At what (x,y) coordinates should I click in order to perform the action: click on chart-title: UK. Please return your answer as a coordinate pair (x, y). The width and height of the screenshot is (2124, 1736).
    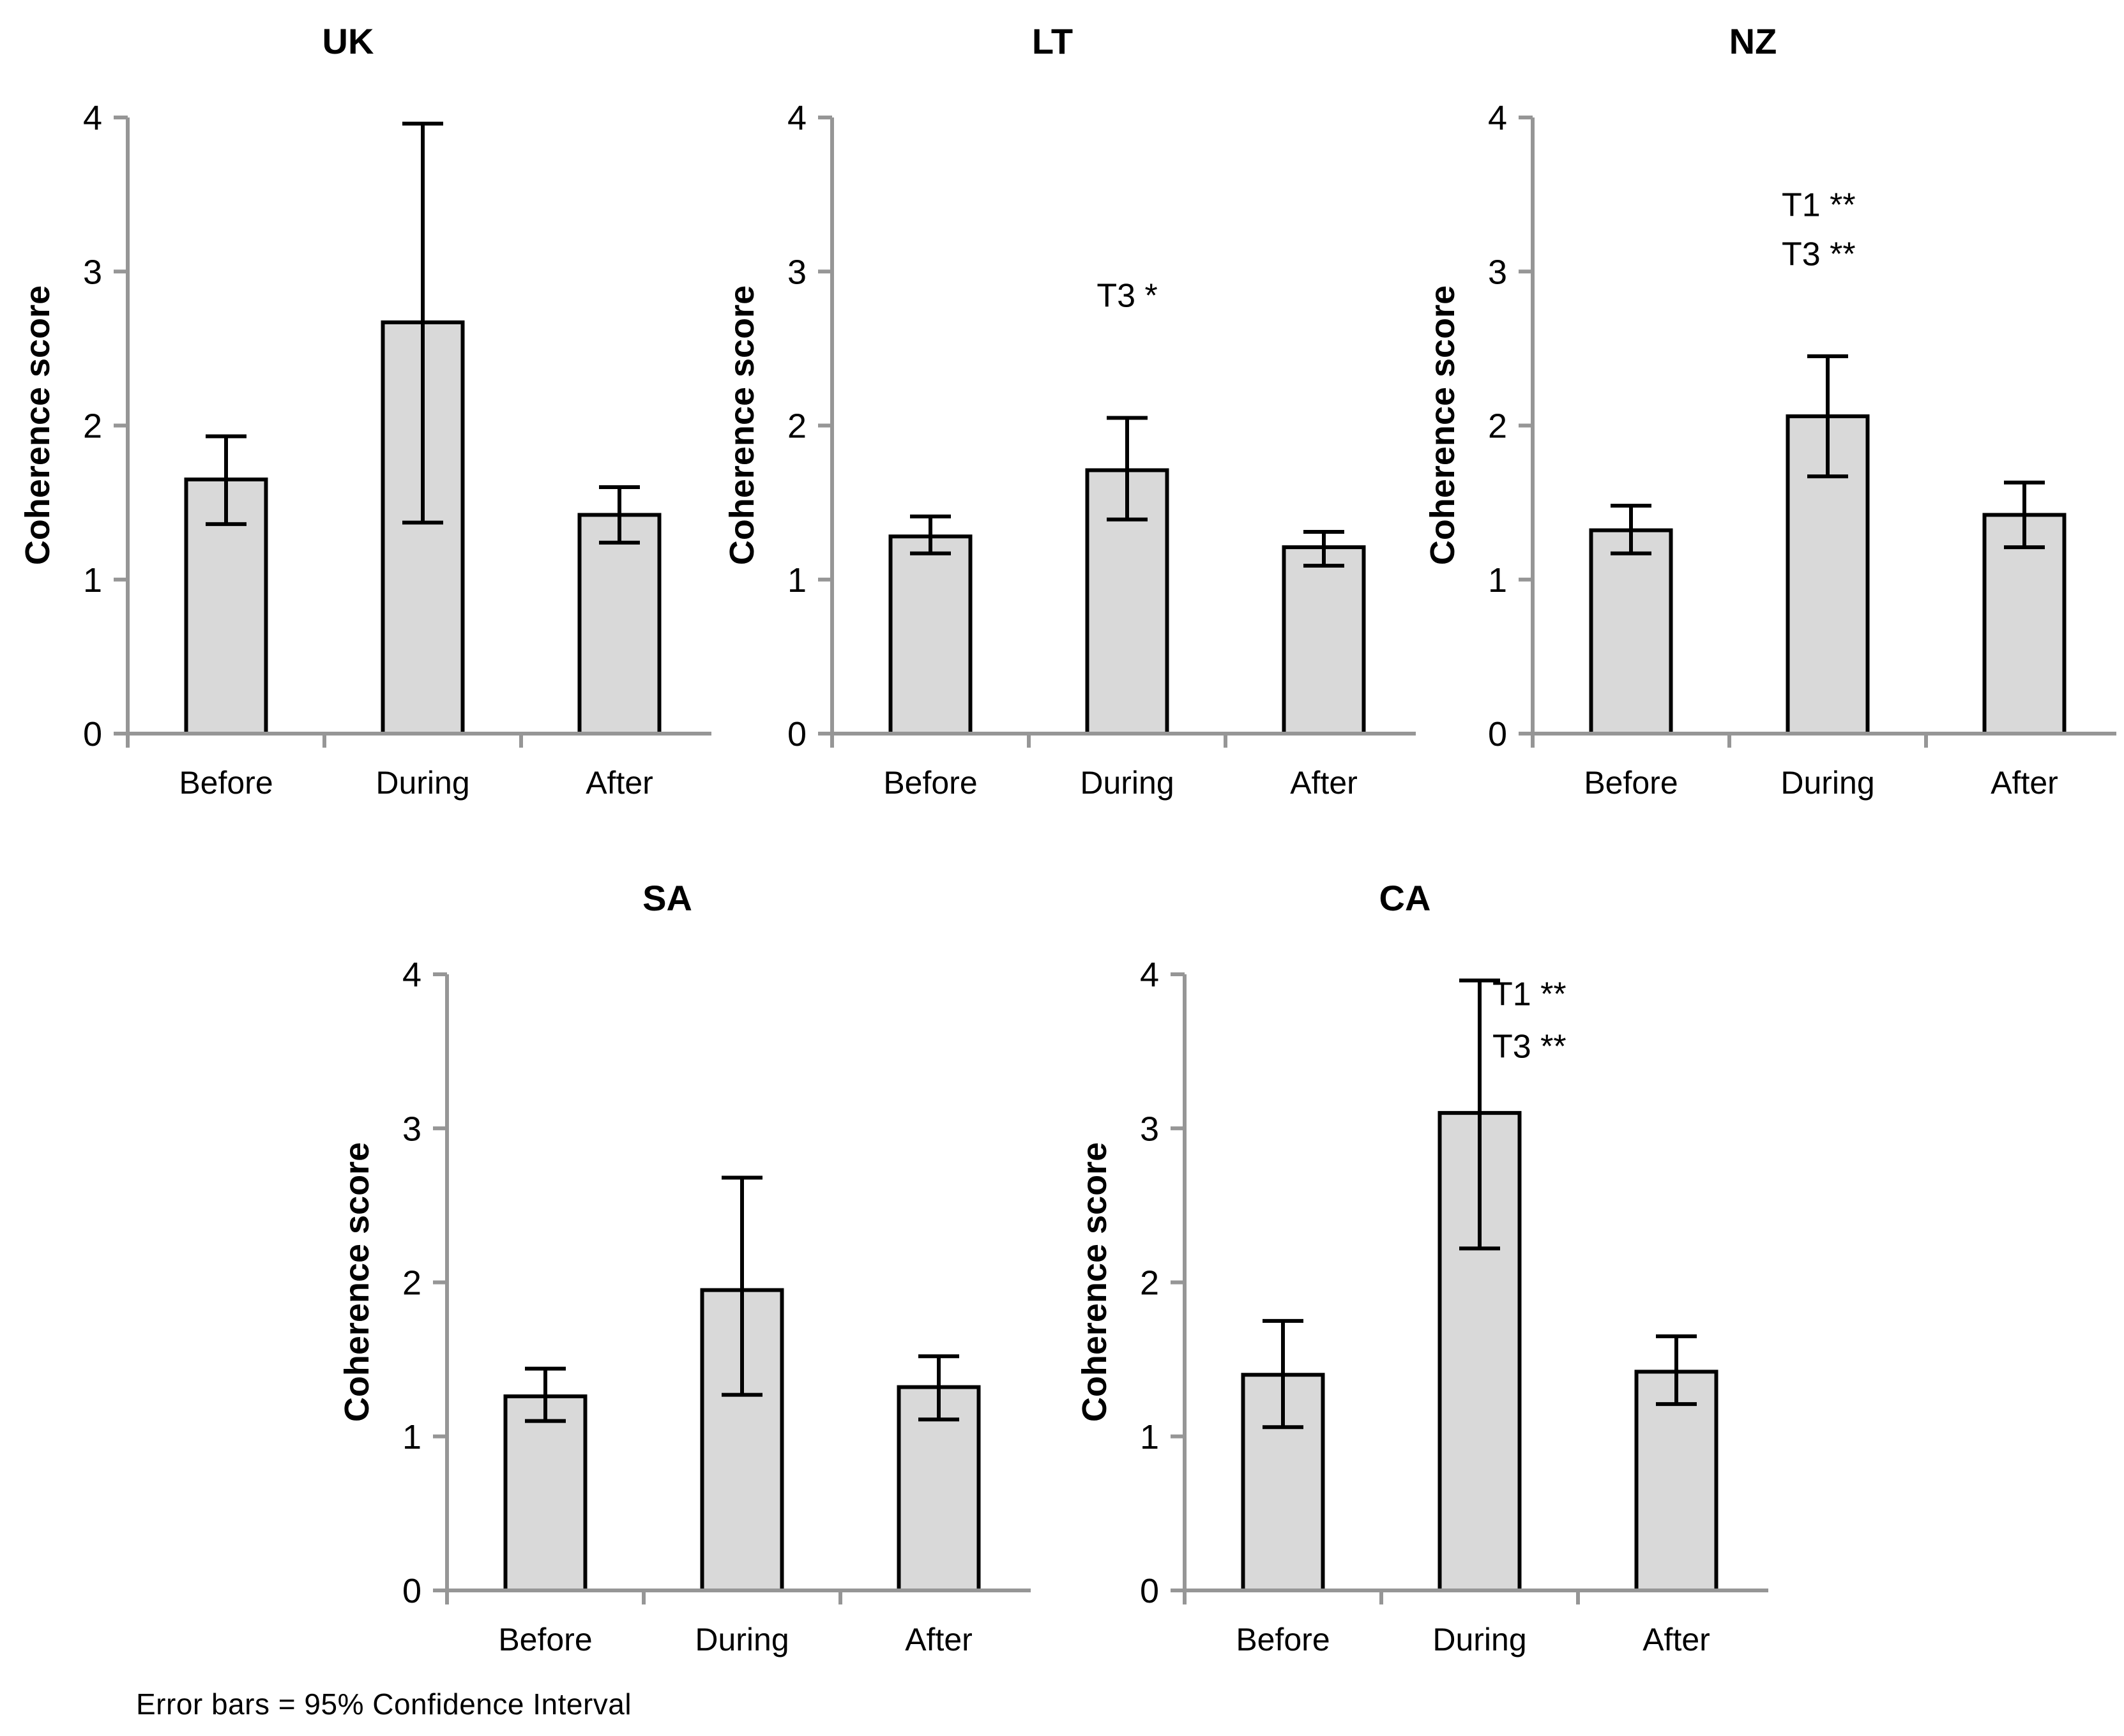
    Looking at the image, I should click on (348, 41).